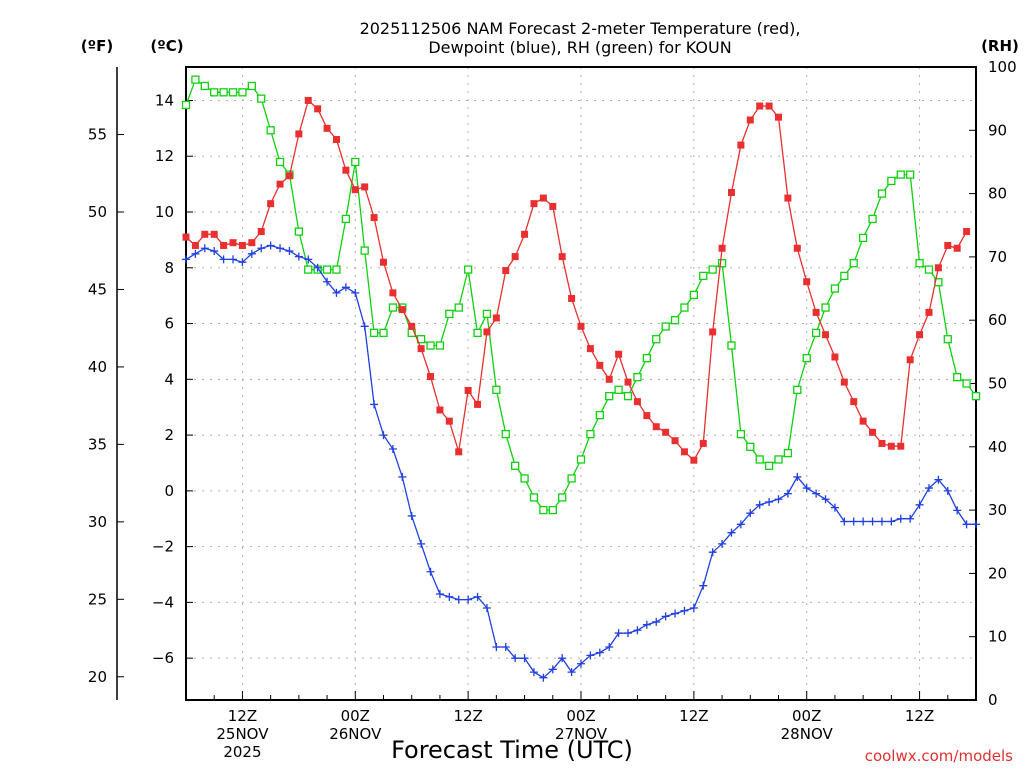 The image size is (1024, 768). What do you see at coordinates (97, 289) in the screenshot?
I see `fahrenheit-tick-label: 45` at bounding box center [97, 289].